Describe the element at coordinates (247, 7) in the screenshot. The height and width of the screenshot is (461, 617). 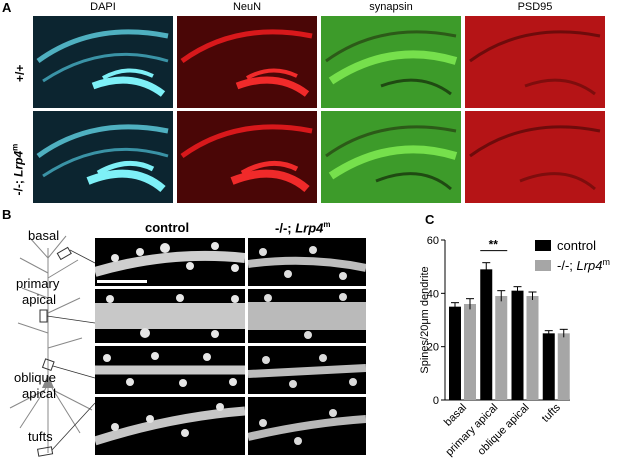
I see `column-label-neun: NeuN` at that location.